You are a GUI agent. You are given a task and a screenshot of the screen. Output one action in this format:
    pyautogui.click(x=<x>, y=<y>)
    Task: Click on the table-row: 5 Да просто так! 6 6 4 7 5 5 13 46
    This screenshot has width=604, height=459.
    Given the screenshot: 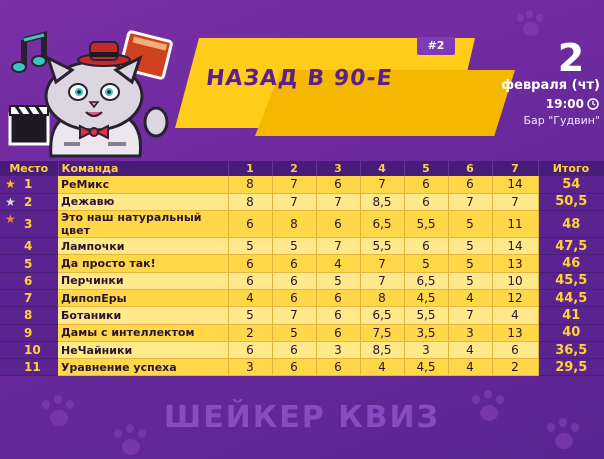 What is the action you would take?
    pyautogui.click(x=302, y=263)
    